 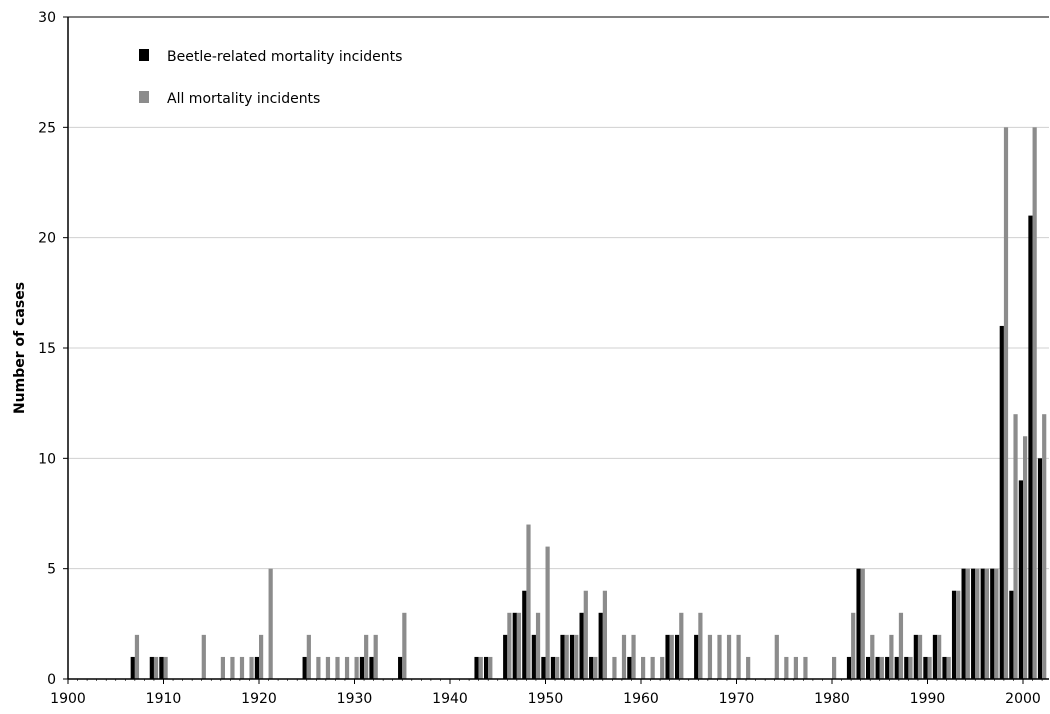 I want to click on y-tick-label: 25, so click(x=47, y=128).